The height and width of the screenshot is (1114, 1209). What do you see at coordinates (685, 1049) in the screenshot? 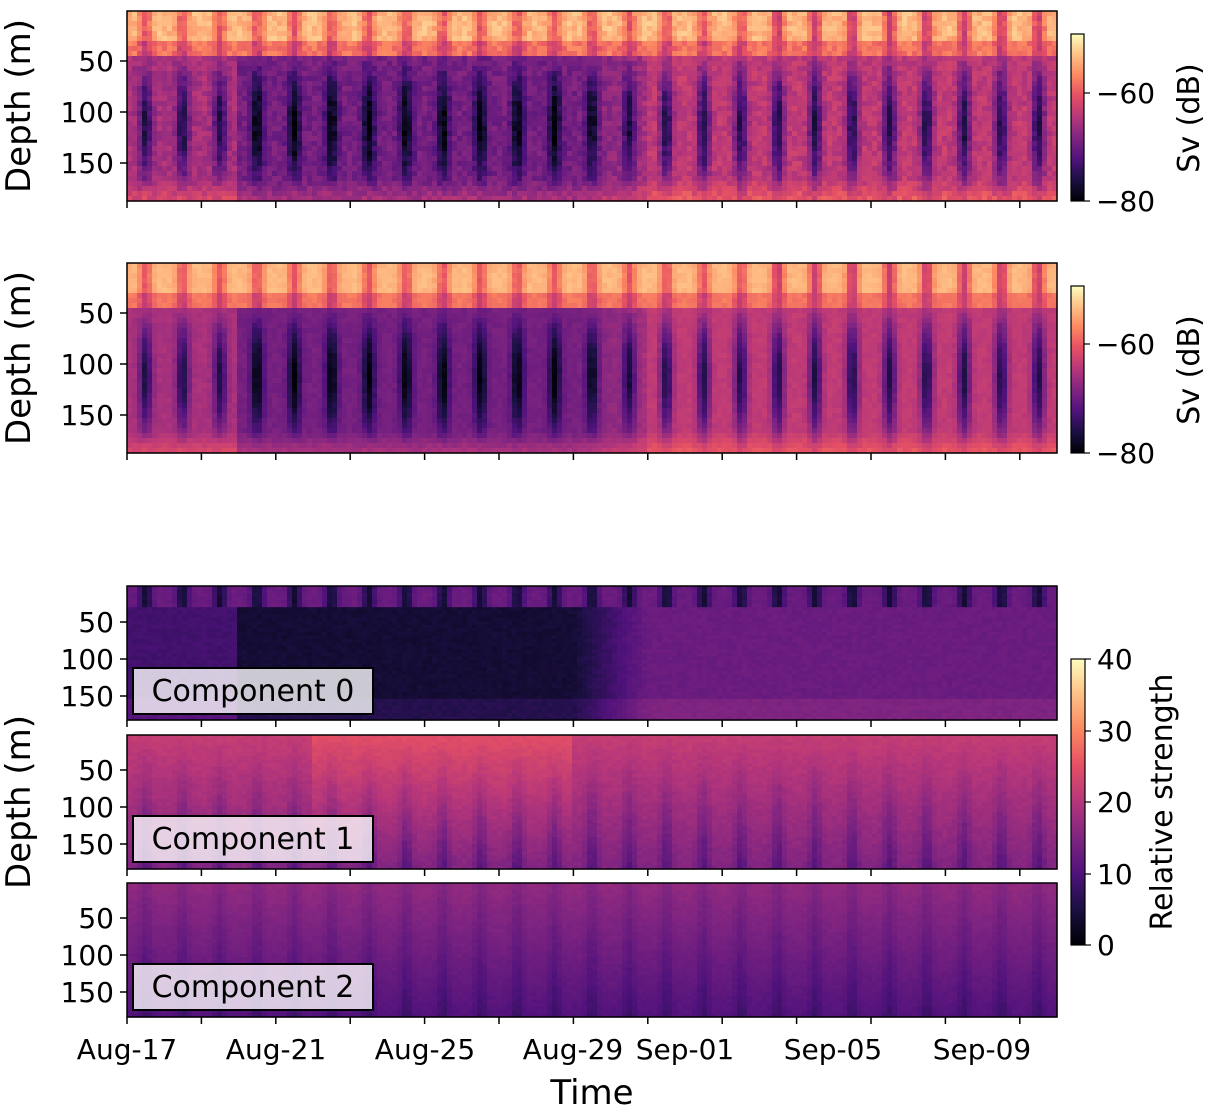
I see `x-tick-label: Sep-01` at bounding box center [685, 1049].